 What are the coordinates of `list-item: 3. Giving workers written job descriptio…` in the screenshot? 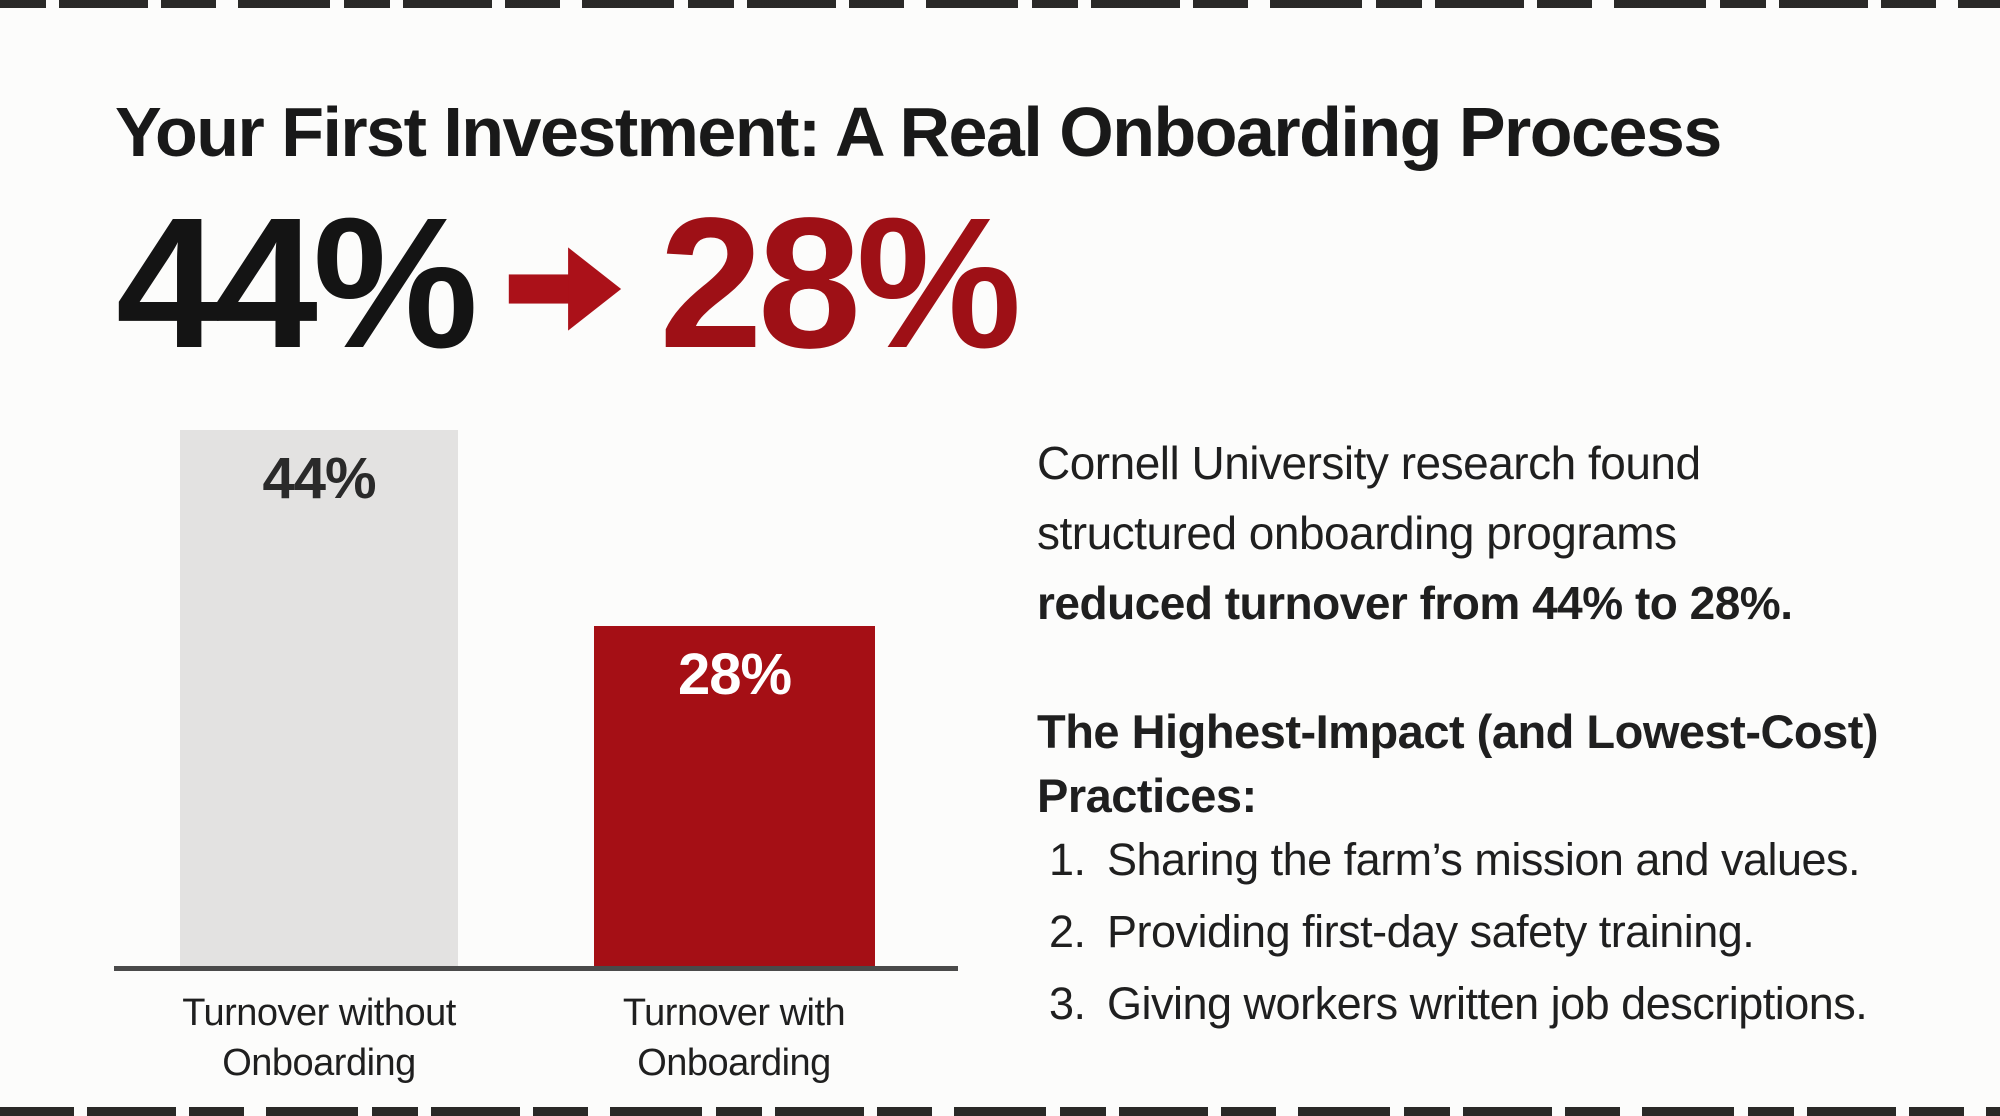 It's located at (1483, 1003).